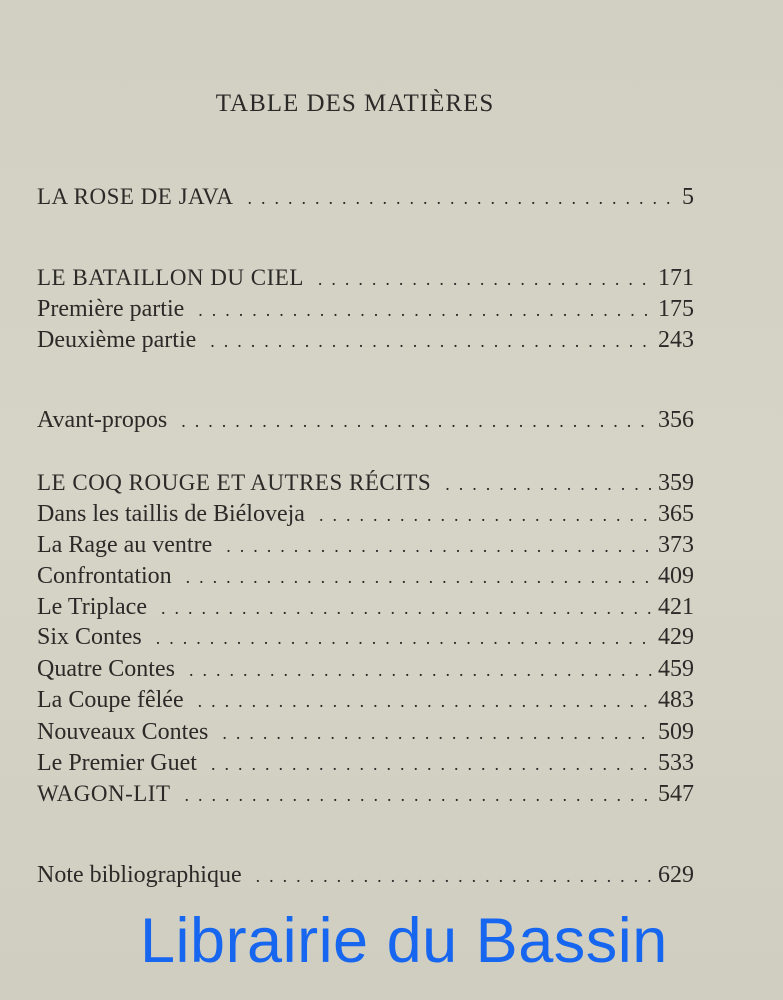  What do you see at coordinates (102, 420) in the screenshot?
I see `toc-entry-title: Avant-propos` at bounding box center [102, 420].